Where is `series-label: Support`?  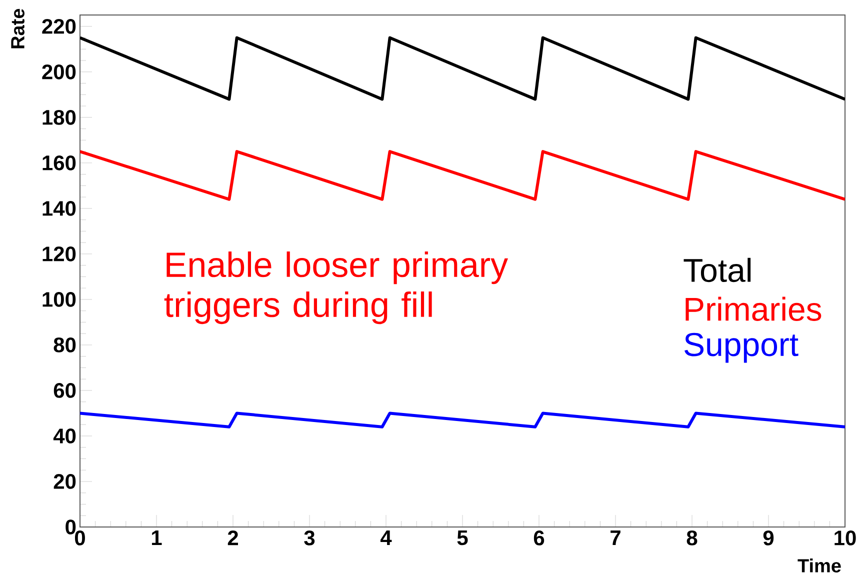
series-label: Support is located at coordinates (741, 347).